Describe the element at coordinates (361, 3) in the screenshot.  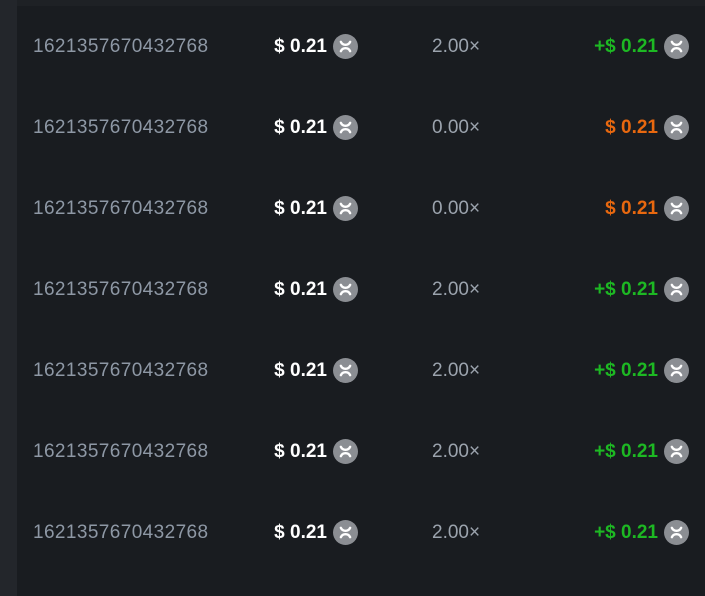
I see `table-top-divider` at that location.